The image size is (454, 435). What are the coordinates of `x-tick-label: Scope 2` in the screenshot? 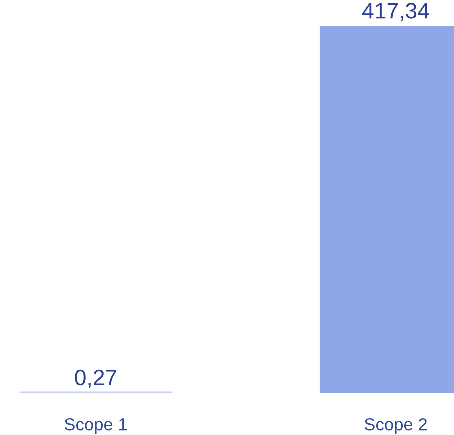 It's located at (395, 426).